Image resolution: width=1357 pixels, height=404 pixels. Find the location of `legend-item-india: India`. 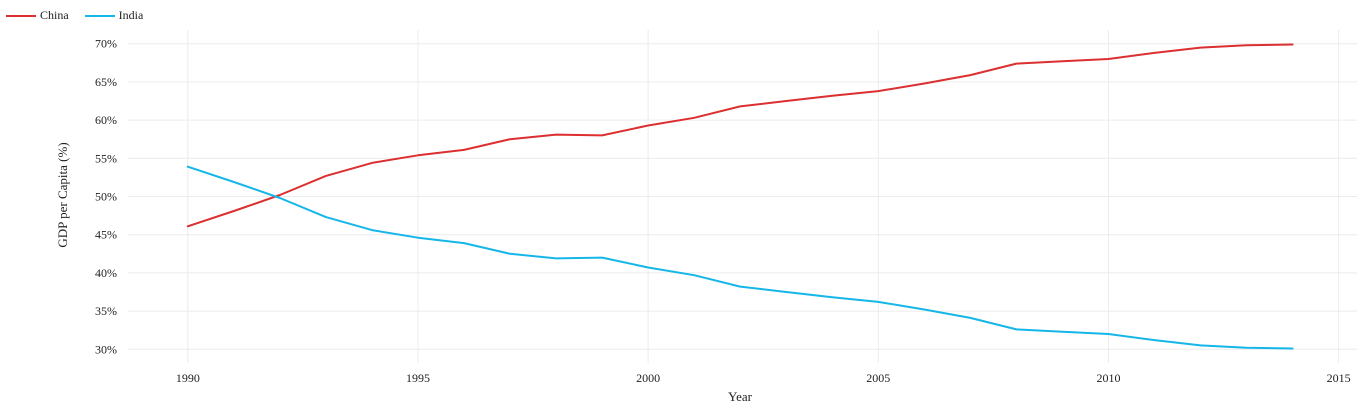

legend-item-india: India is located at coordinates (114, 15).